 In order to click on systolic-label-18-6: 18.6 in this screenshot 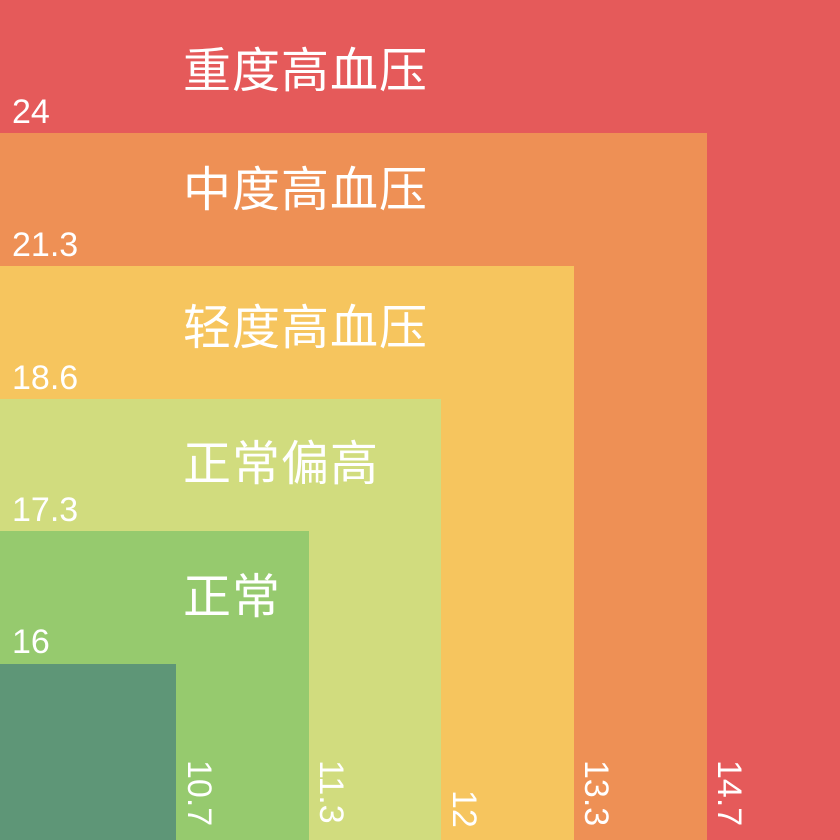, I will do `click(45, 378)`.